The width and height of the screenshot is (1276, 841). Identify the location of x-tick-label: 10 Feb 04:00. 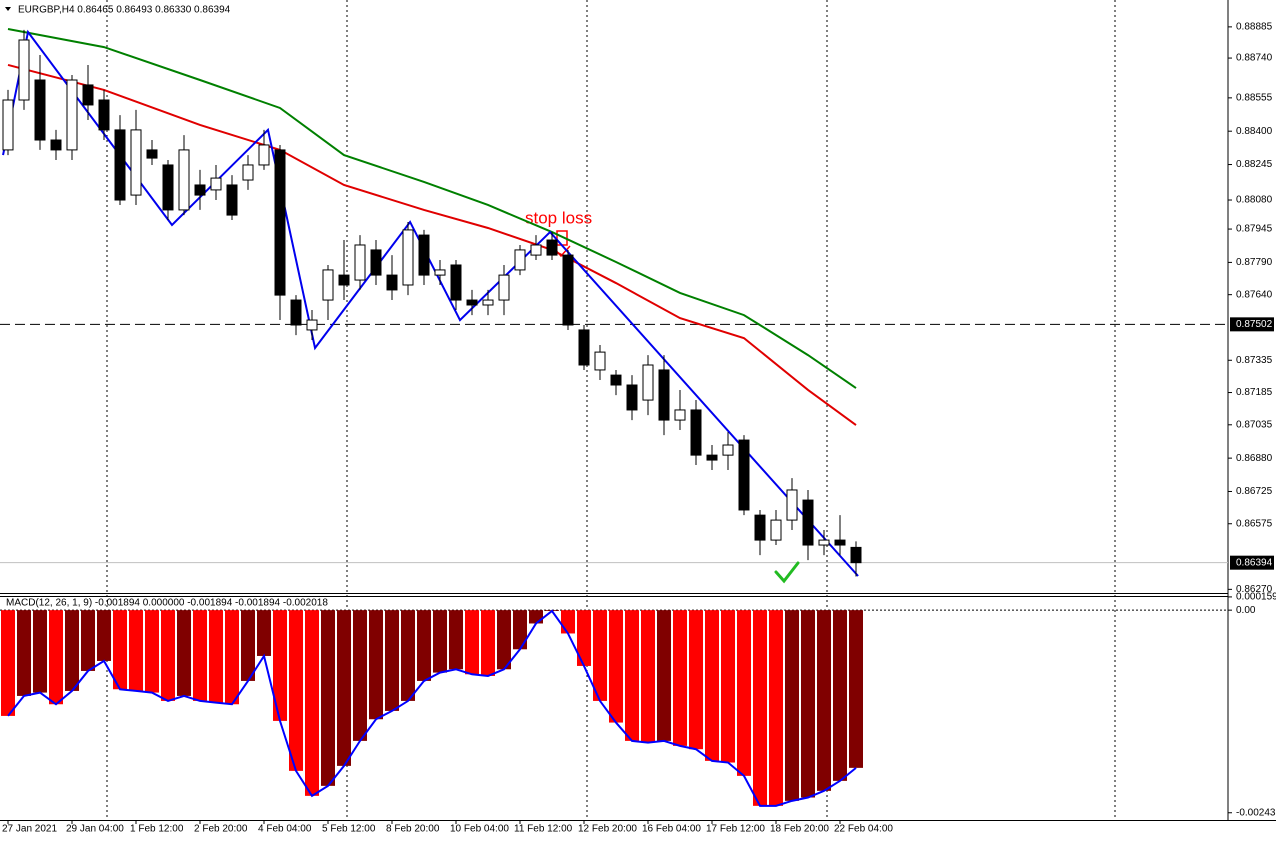
(479, 829).